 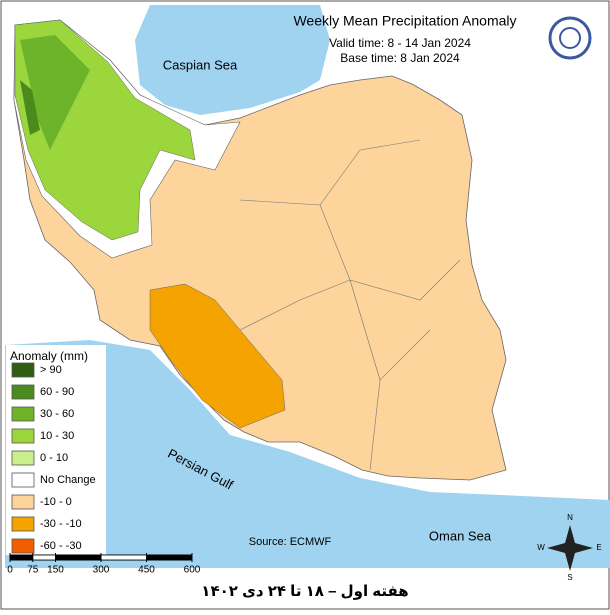 I want to click on legend-label: -30 - -10, so click(x=61, y=524).